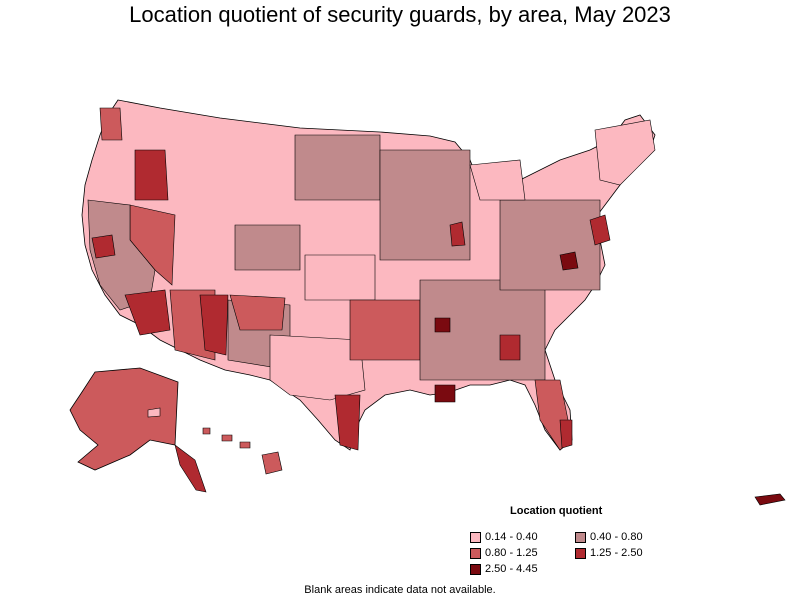 The height and width of the screenshot is (600, 800). Describe the element at coordinates (400, 590) in the screenshot. I see `footnote: Blank areas indicate data not available.` at that location.